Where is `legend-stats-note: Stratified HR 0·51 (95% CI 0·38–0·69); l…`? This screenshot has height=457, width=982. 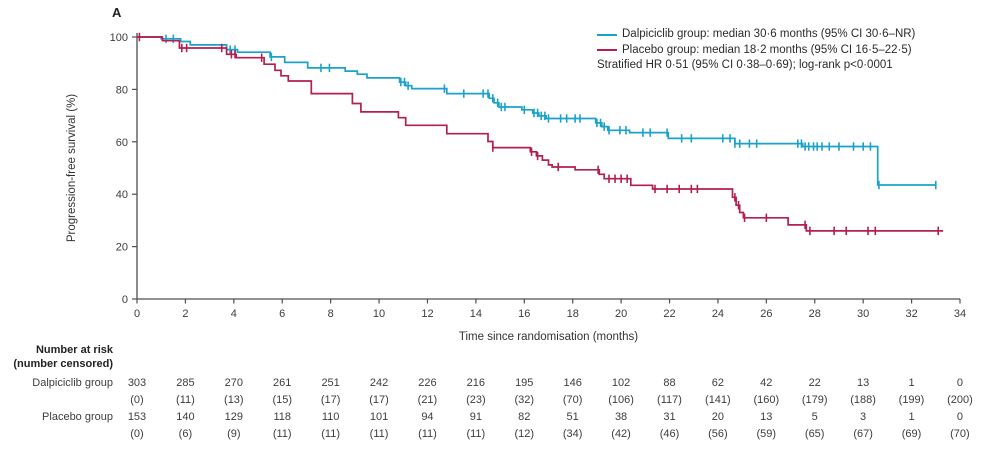
legend-stats-note: Stratified HR 0·51 (95% CI 0·38–0·69); l… is located at coordinates (745, 65).